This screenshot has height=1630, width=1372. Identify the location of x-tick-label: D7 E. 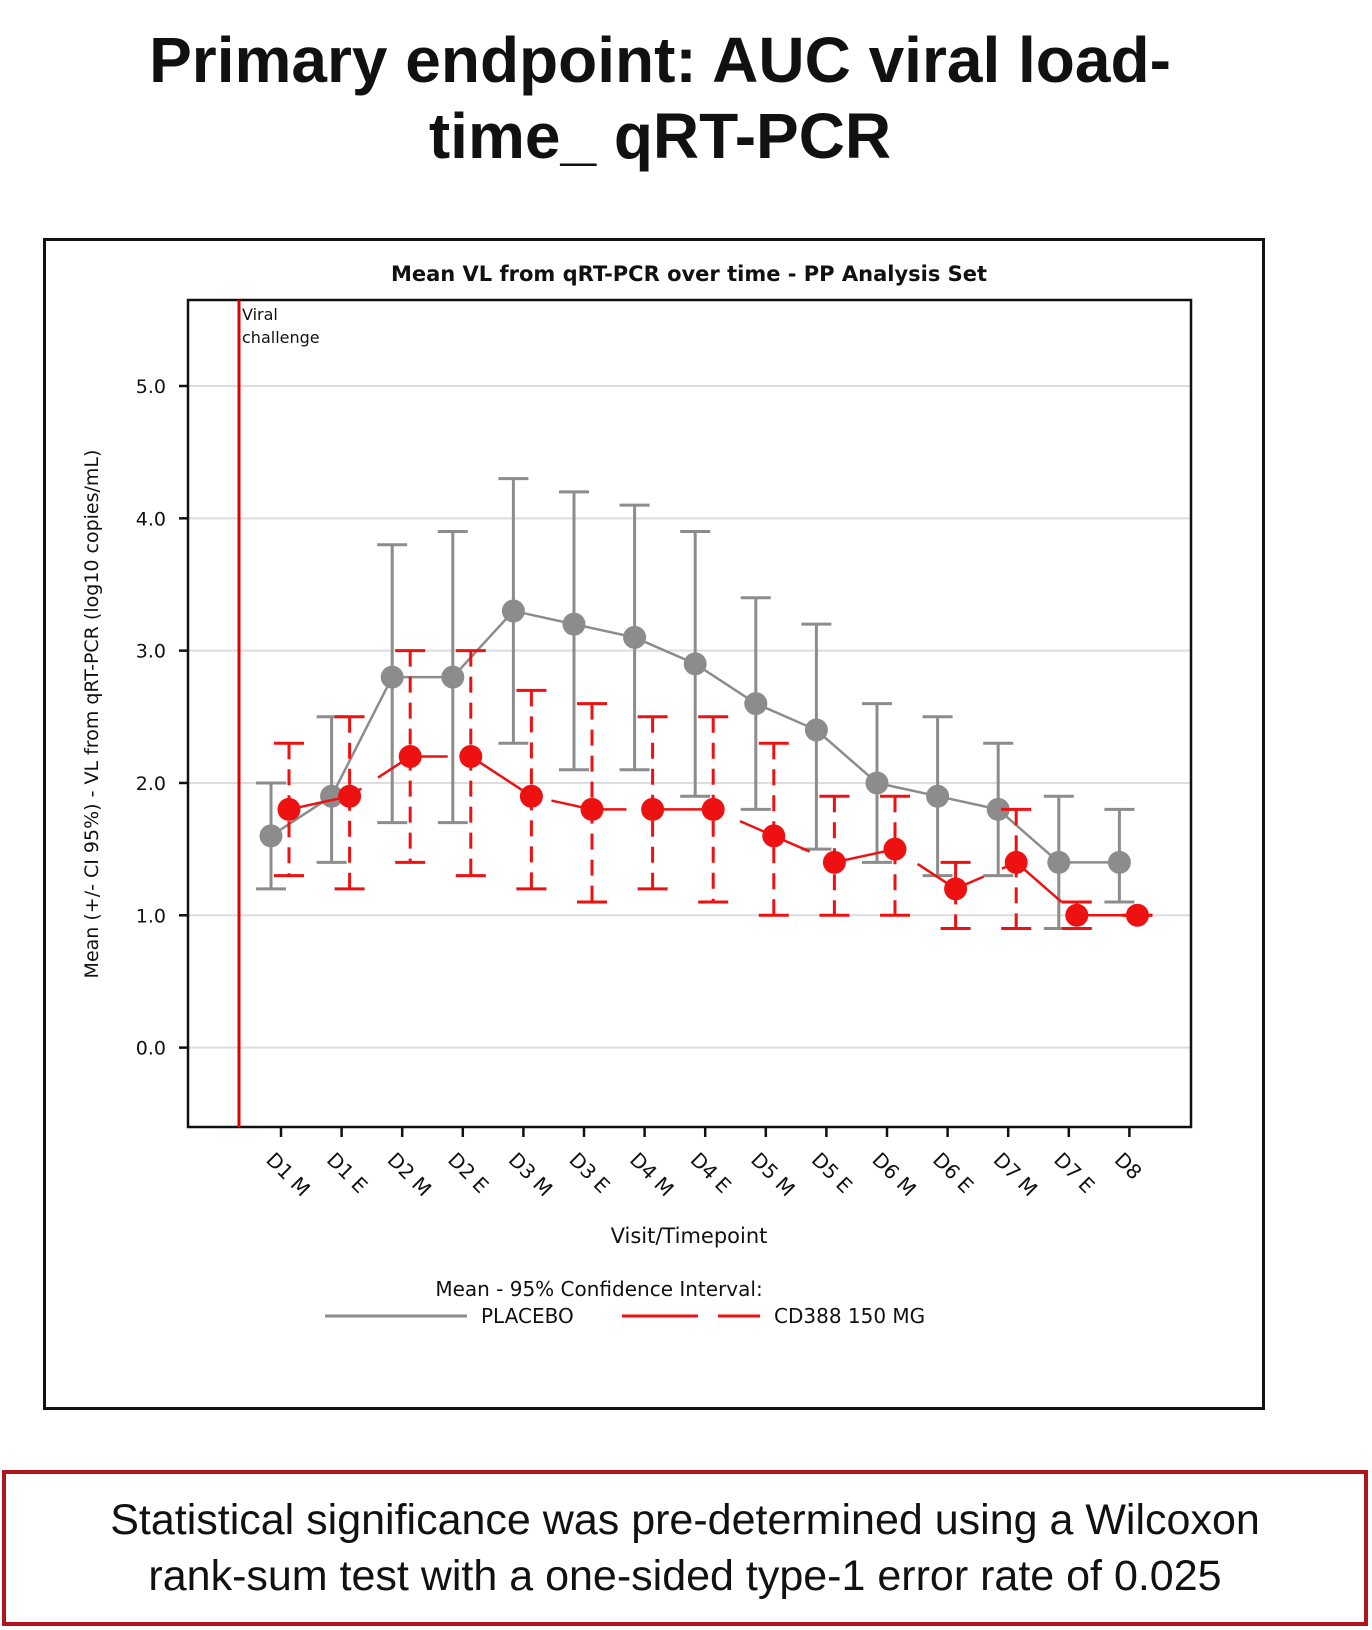
(1074, 1173).